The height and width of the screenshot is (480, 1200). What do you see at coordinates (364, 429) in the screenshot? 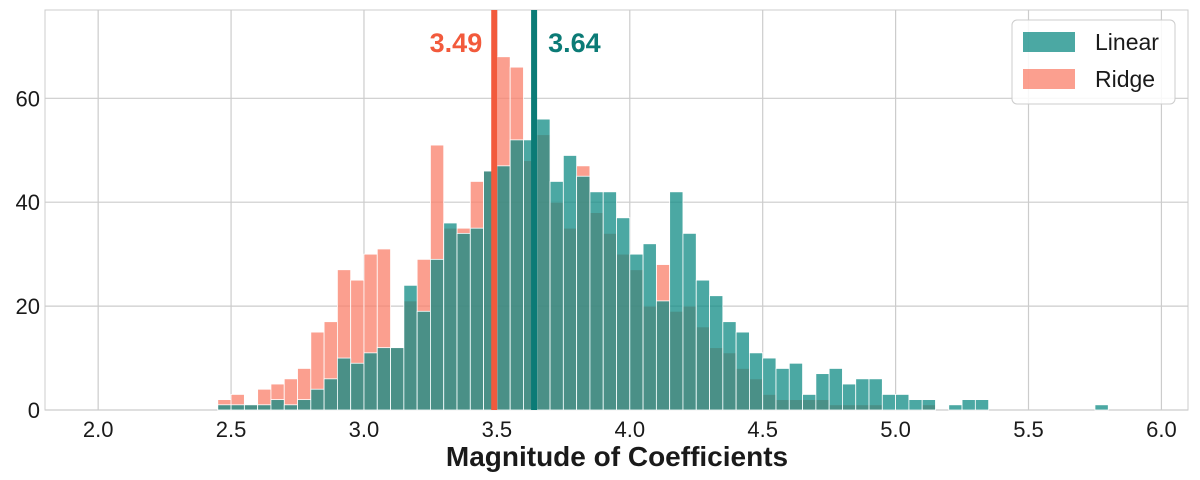
I see `x-tick-label: 3.0` at bounding box center [364, 429].